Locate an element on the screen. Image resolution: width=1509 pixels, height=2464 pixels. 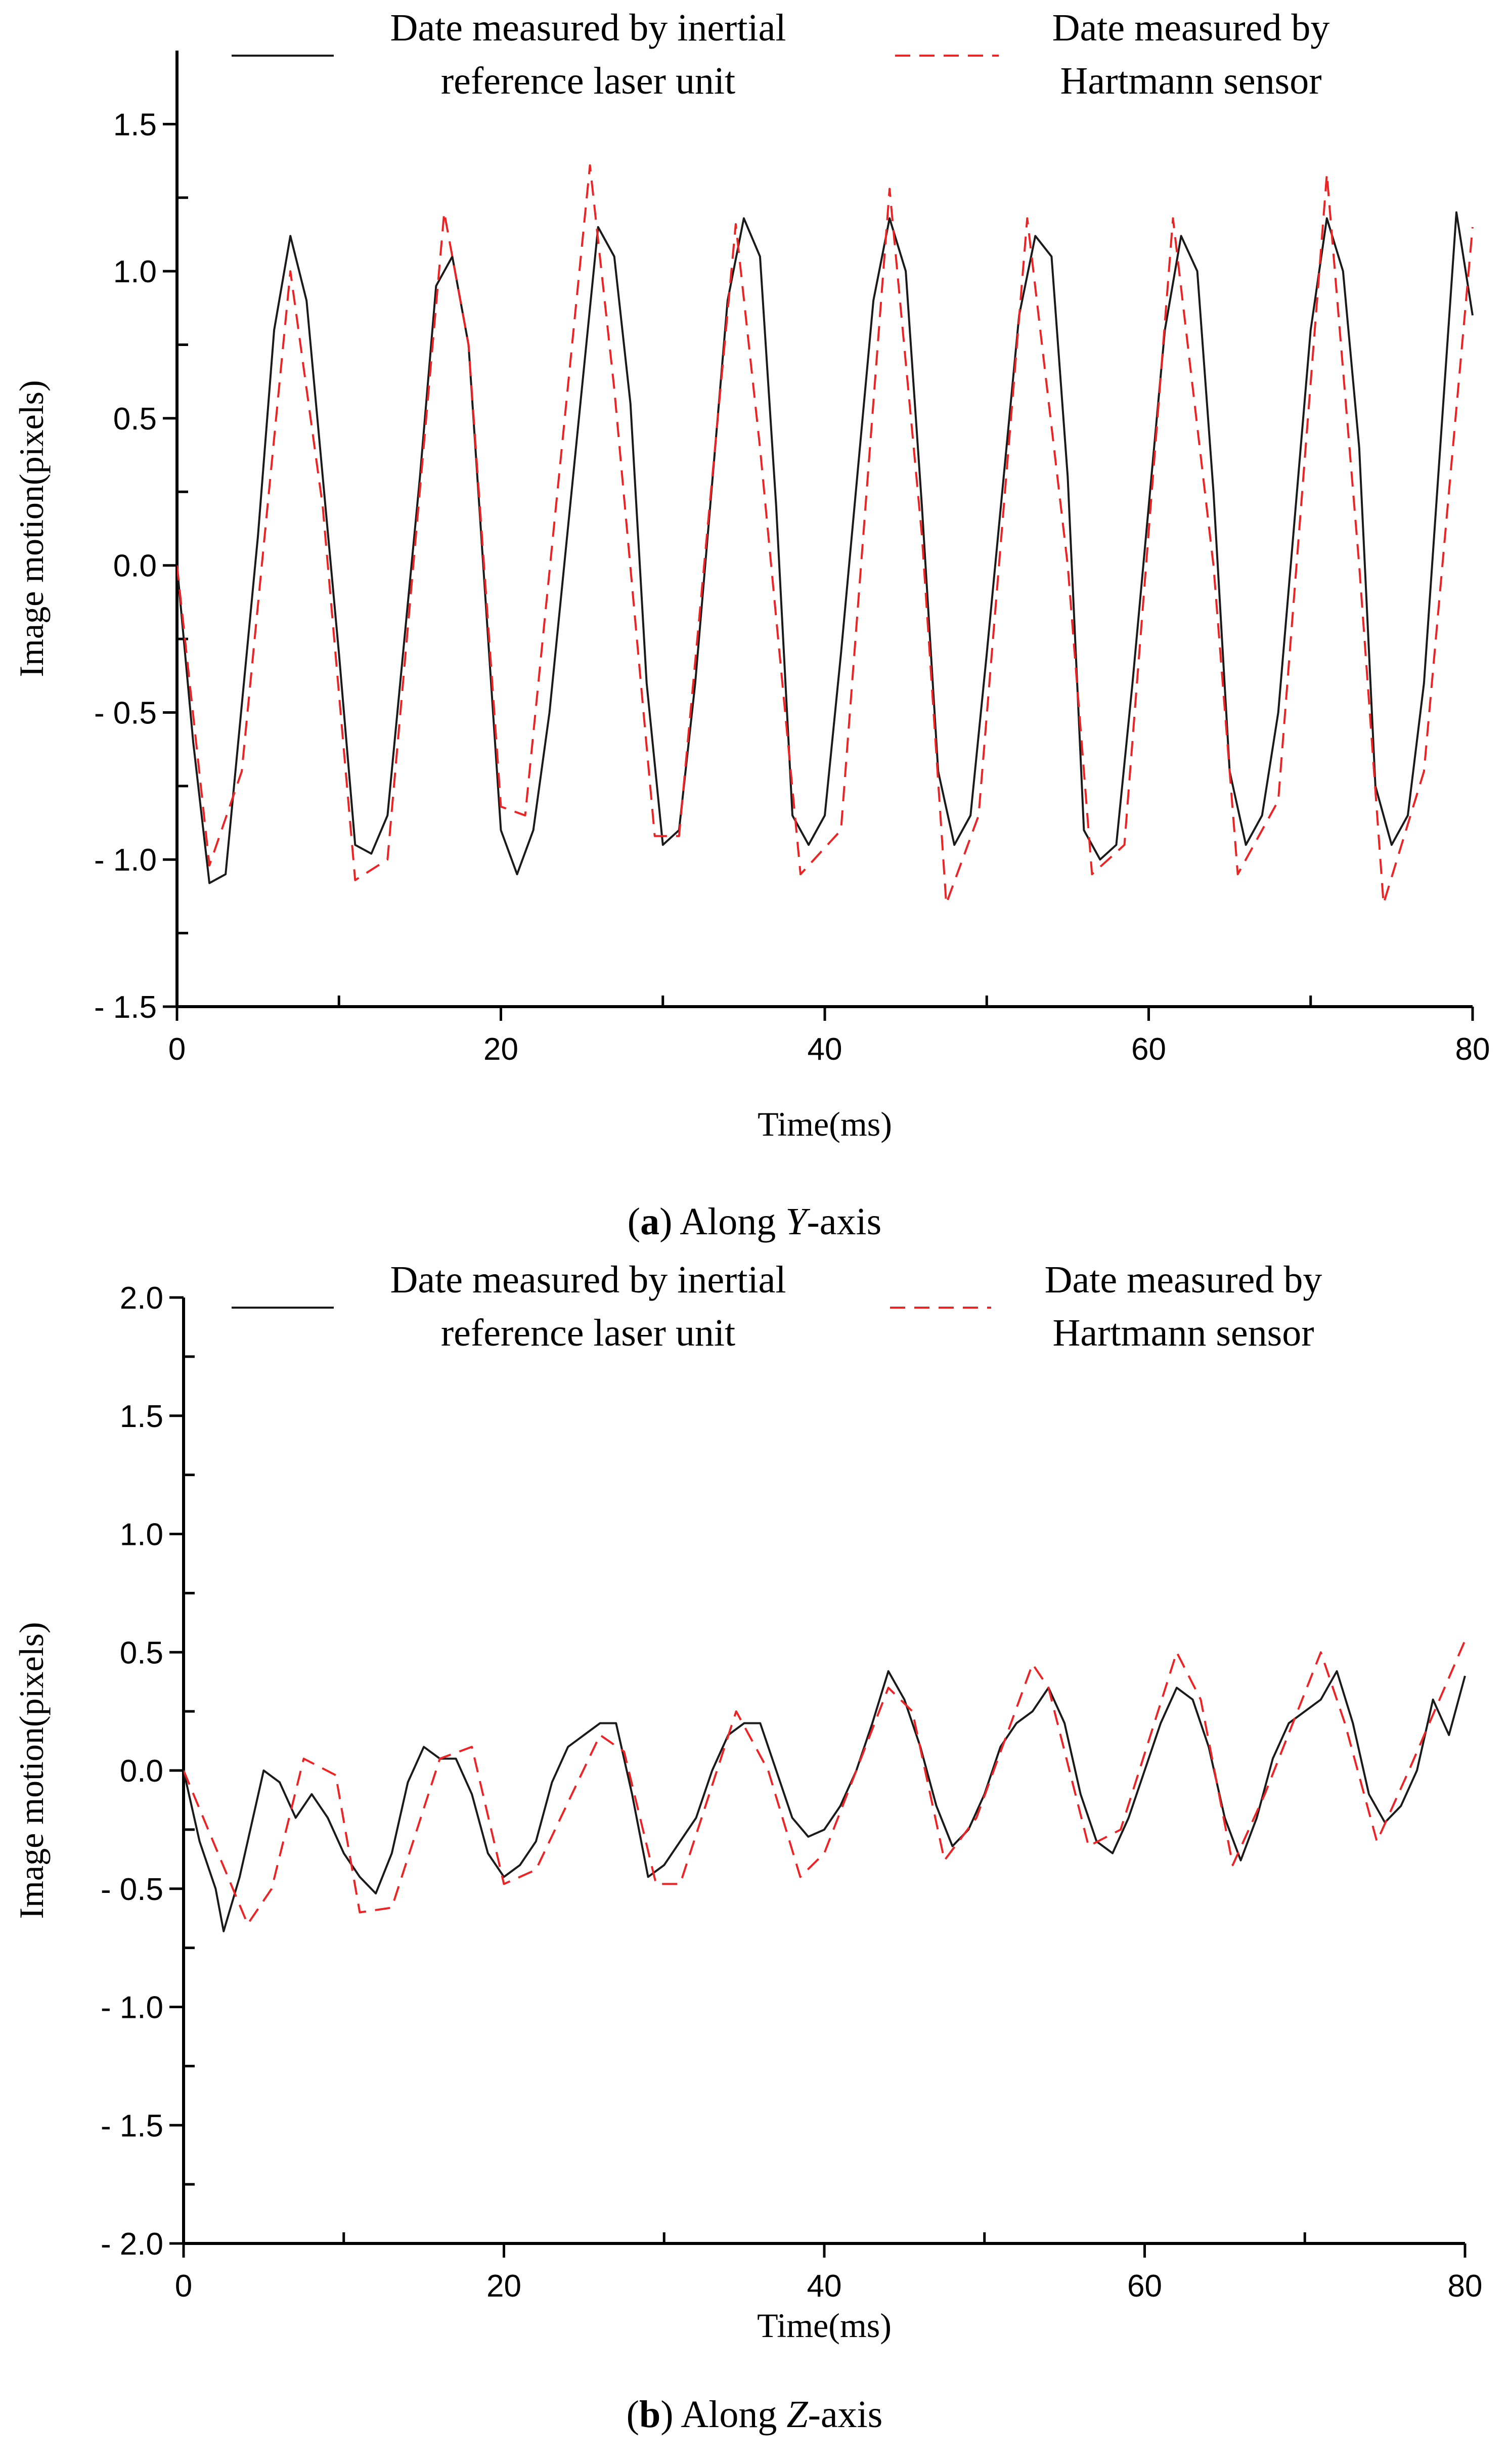
panel-caption: (b) Along Z-axis is located at coordinates (755, 2414).